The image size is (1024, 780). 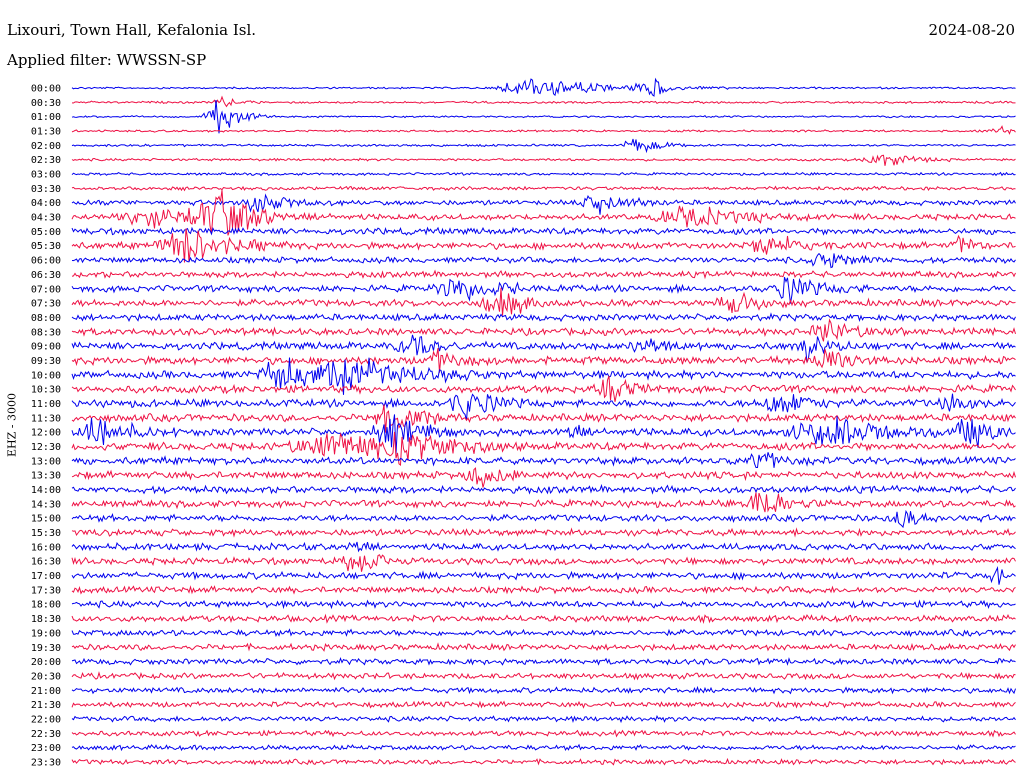 What do you see at coordinates (107, 60) in the screenshot?
I see `filter-label: Applied filter: WWSSN-SP` at bounding box center [107, 60].